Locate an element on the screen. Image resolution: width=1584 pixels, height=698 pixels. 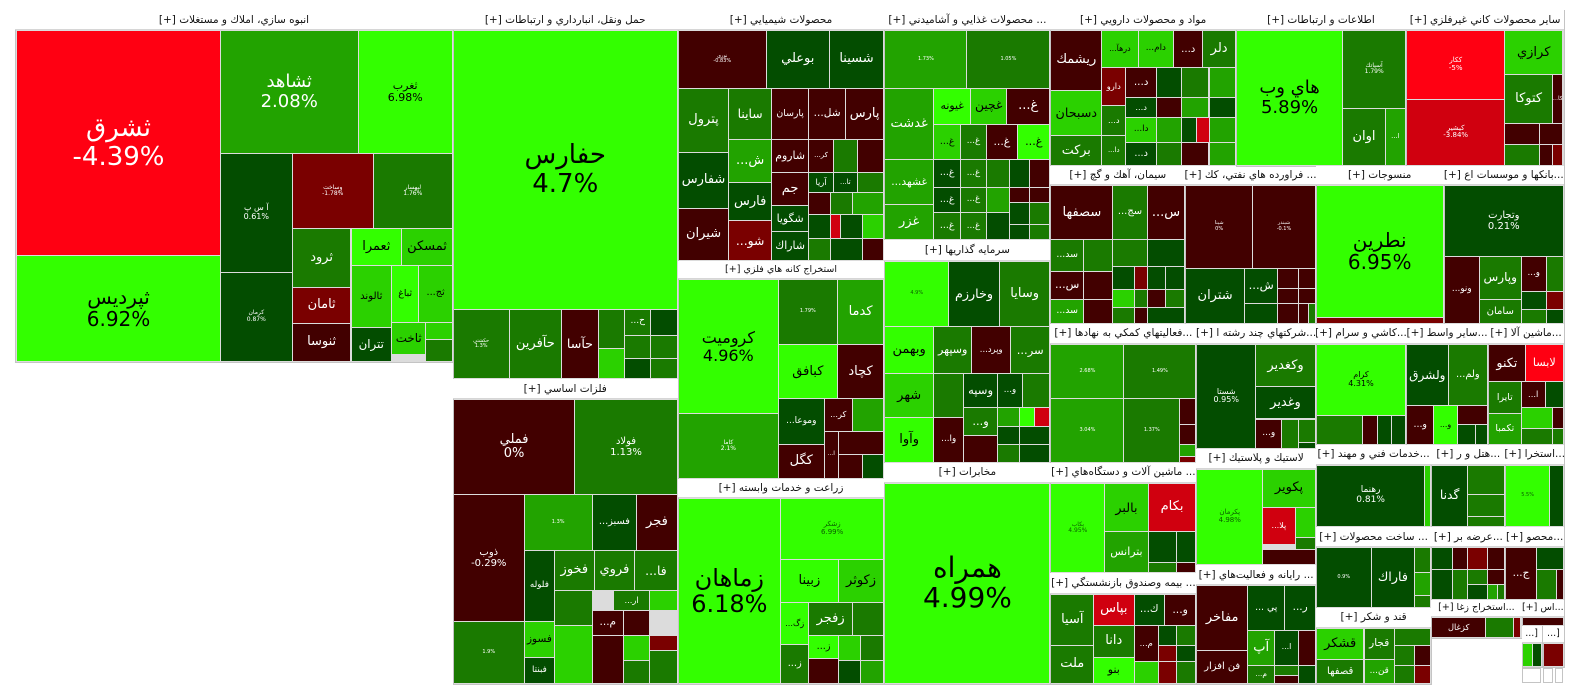
stock-tile: ثرود is located at coordinates (321, 258).